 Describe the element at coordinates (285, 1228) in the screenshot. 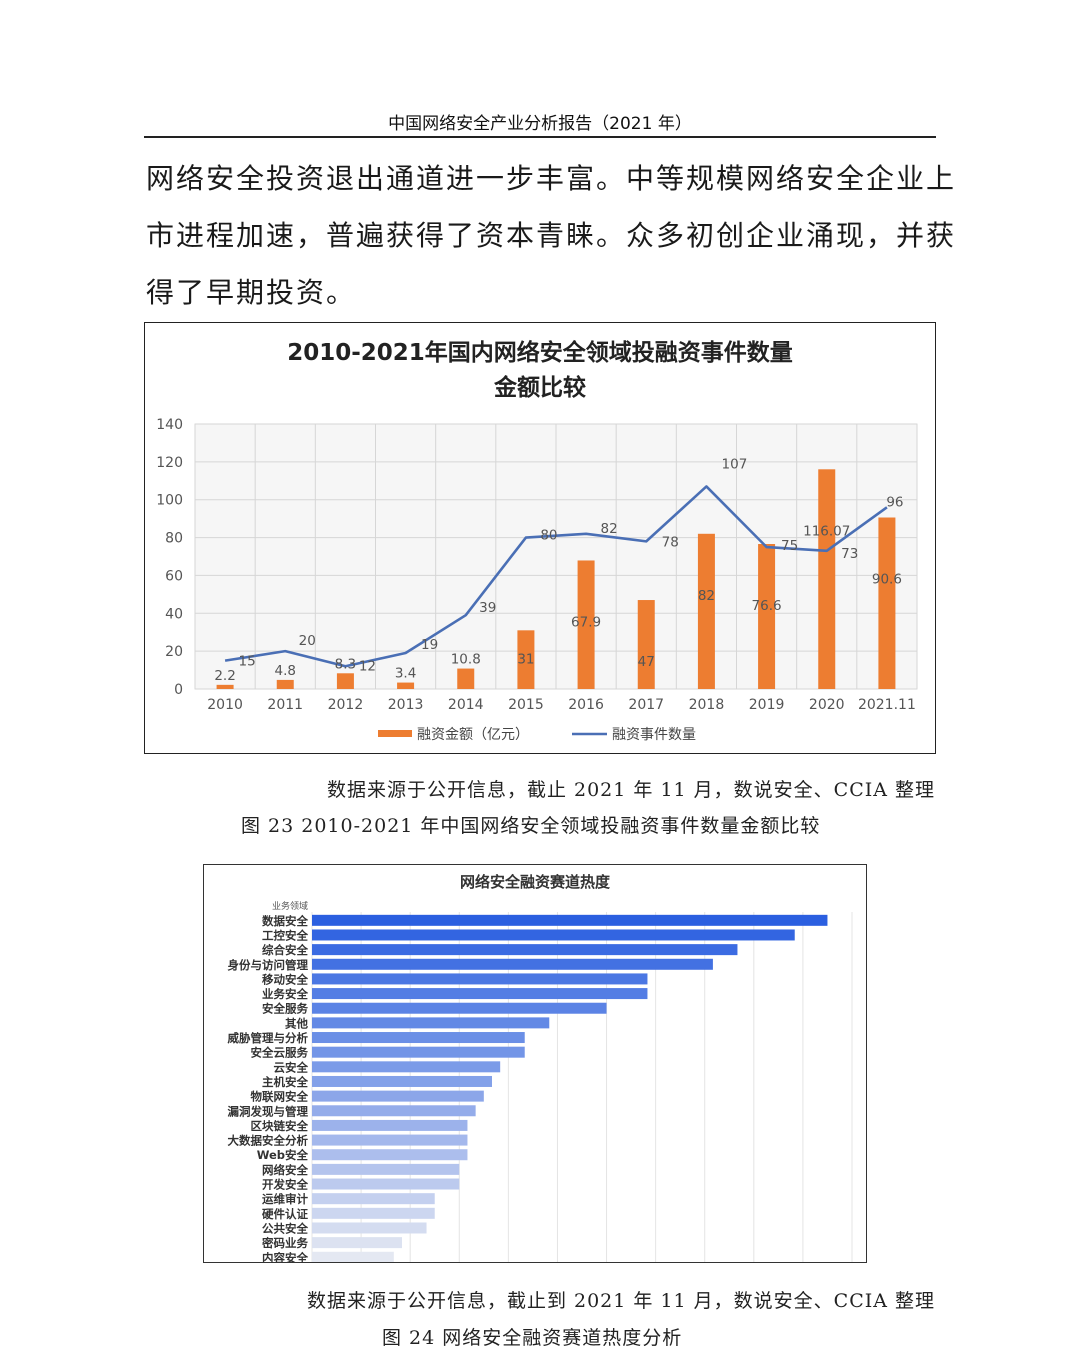

I see `y-tick-label: 公共安全` at that location.